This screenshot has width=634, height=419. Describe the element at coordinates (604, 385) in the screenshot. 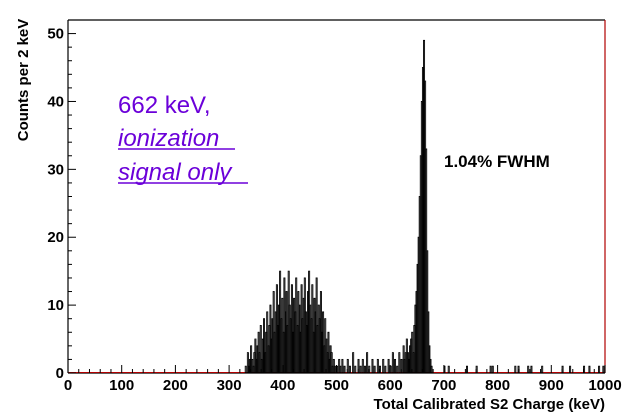

I see `x-tick-label: 1000` at that location.